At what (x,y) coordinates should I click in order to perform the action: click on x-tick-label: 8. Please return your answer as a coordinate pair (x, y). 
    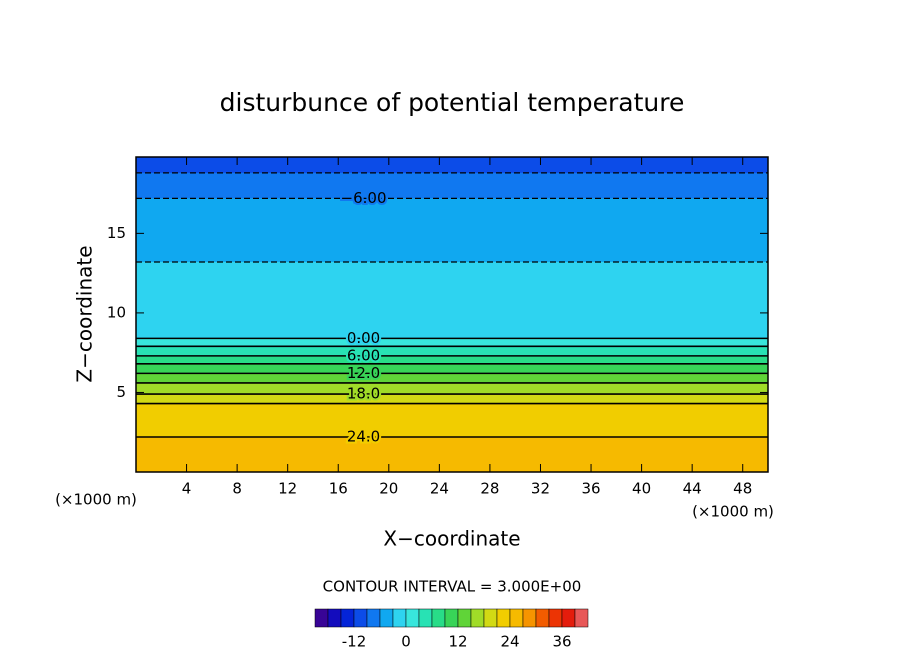
    Looking at the image, I should click on (237, 489).